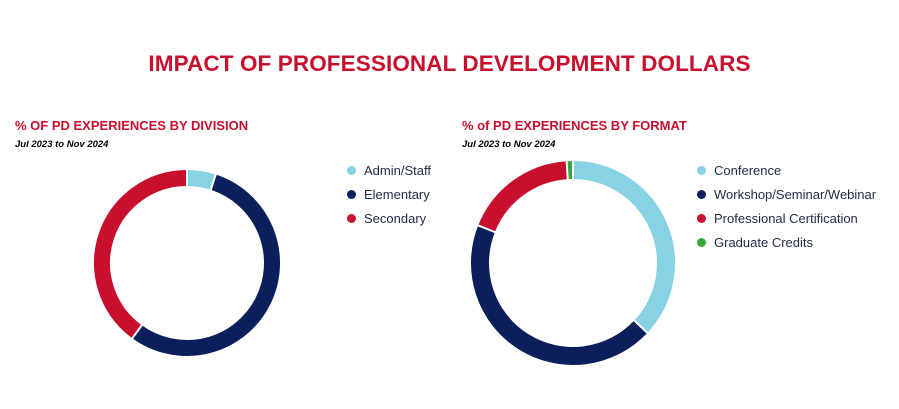 The height and width of the screenshot is (409, 899). Describe the element at coordinates (623, 247) in the screenshot. I see `slice-conference` at that location.